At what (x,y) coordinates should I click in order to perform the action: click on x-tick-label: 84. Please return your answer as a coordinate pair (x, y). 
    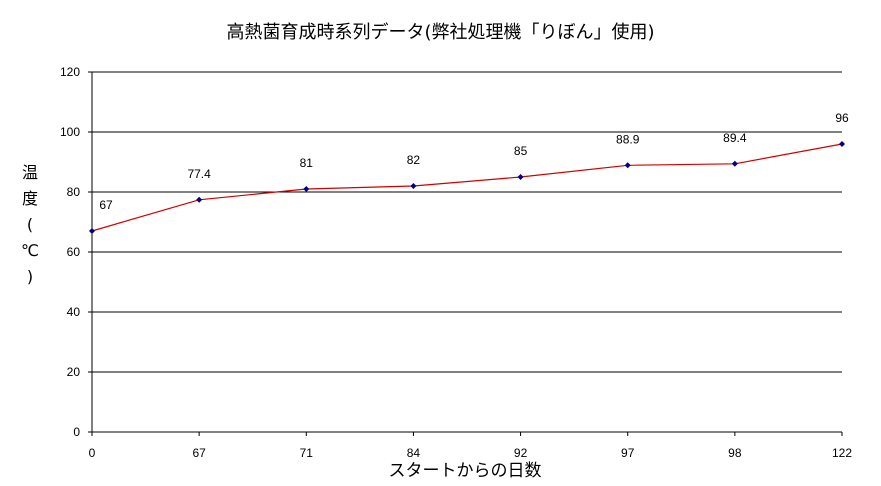
    Looking at the image, I should click on (414, 453).